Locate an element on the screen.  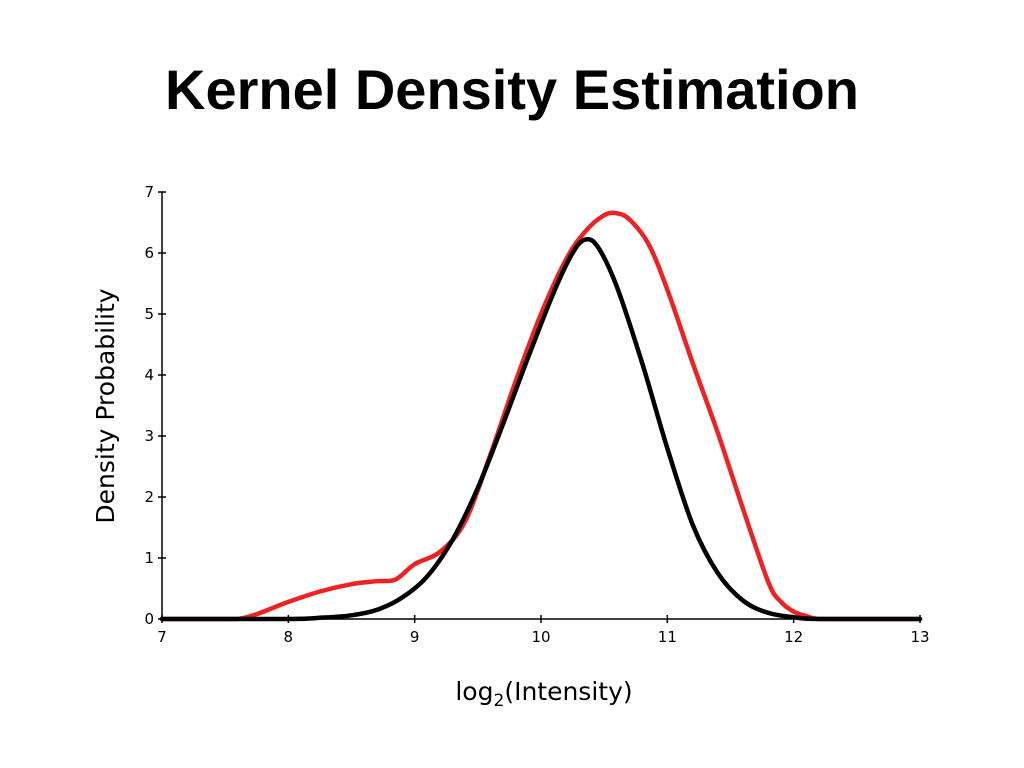
x-tick-label: 11 is located at coordinates (667, 637).